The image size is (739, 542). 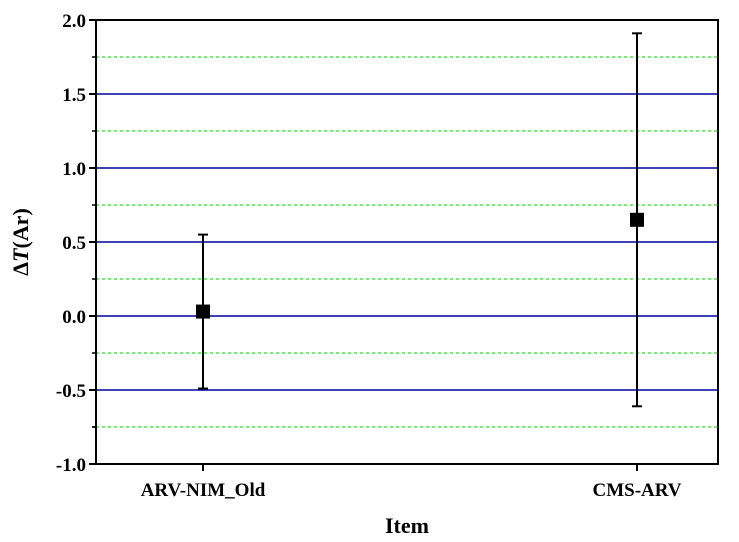 What do you see at coordinates (203, 490) in the screenshot?
I see `x-tick-label: ARV-NIM_Old` at bounding box center [203, 490].